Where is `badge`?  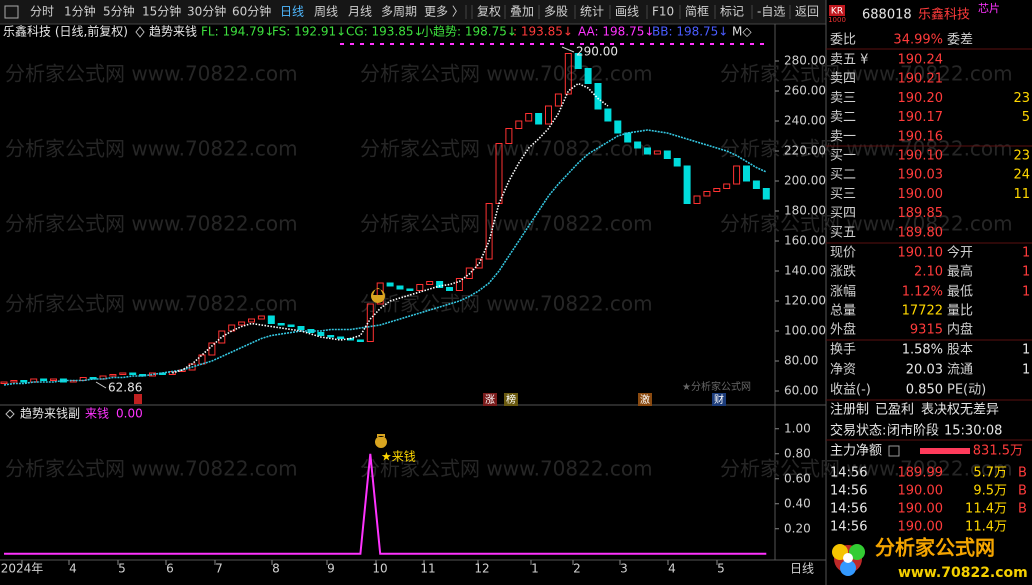
badge is located at coordinates (837, 10).